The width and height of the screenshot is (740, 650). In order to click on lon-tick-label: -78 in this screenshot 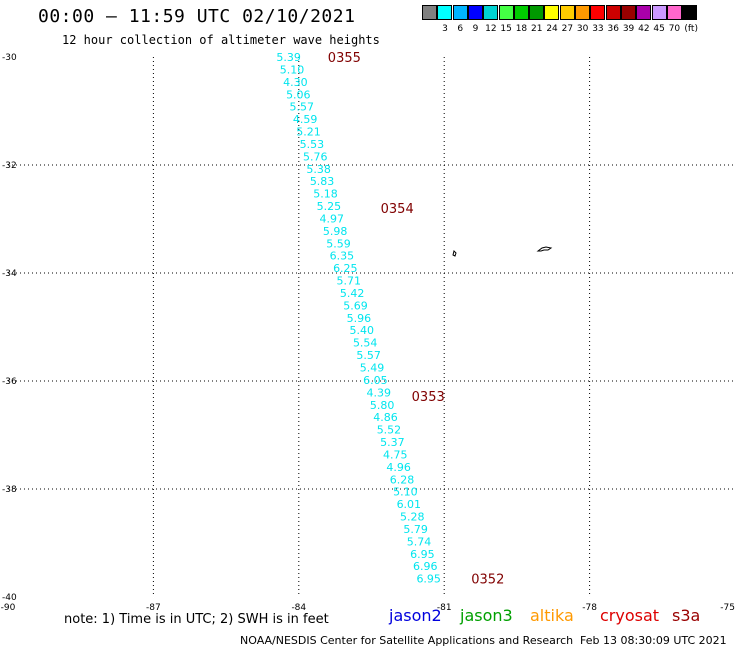, I will do `click(589, 608)`.